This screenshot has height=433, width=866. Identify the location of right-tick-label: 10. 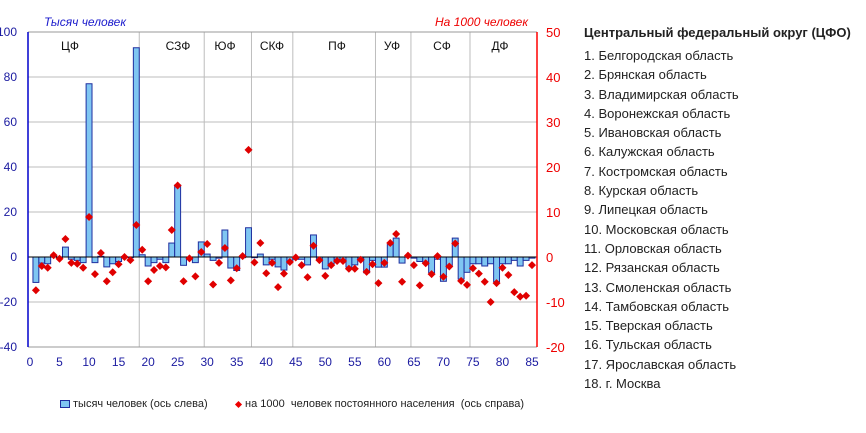
(553, 212).